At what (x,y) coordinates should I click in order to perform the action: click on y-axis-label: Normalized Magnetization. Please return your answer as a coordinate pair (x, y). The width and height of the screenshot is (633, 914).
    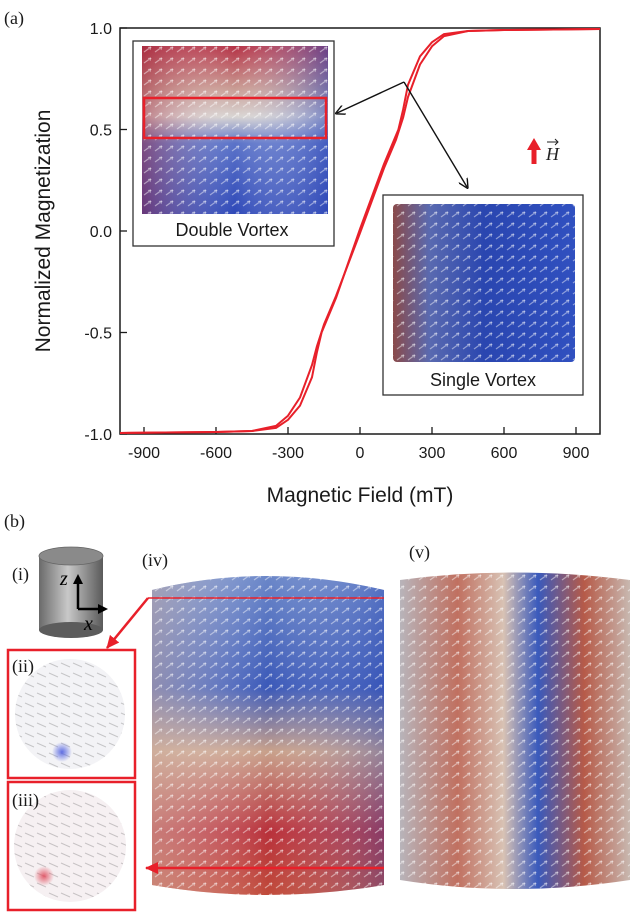
    Looking at the image, I should click on (43, 231).